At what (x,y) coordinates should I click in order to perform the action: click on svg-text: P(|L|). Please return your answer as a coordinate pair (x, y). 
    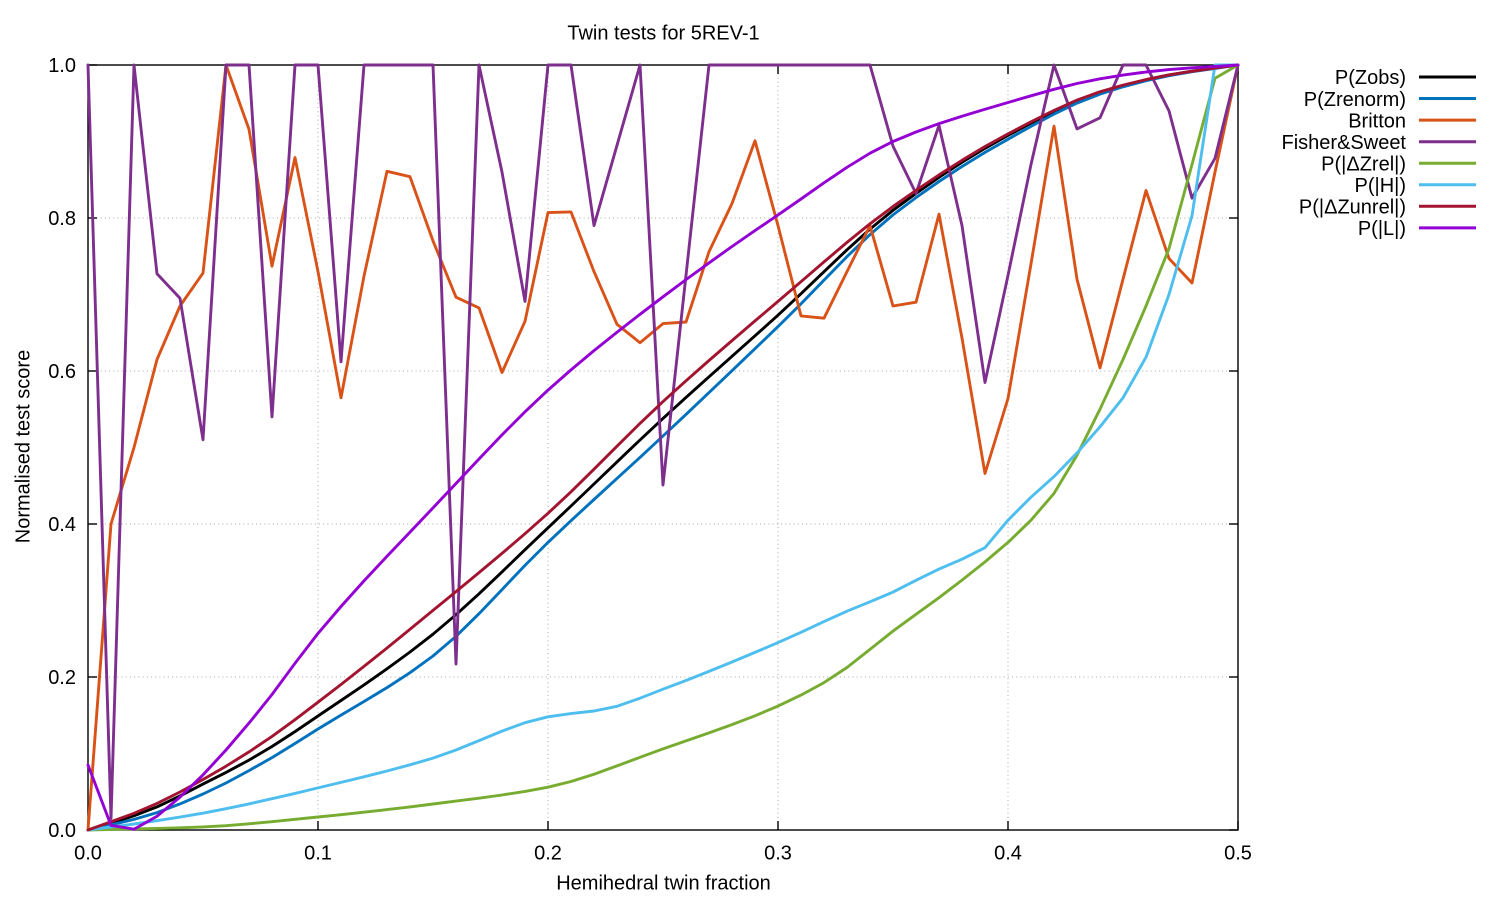
    Looking at the image, I should click on (1382, 229).